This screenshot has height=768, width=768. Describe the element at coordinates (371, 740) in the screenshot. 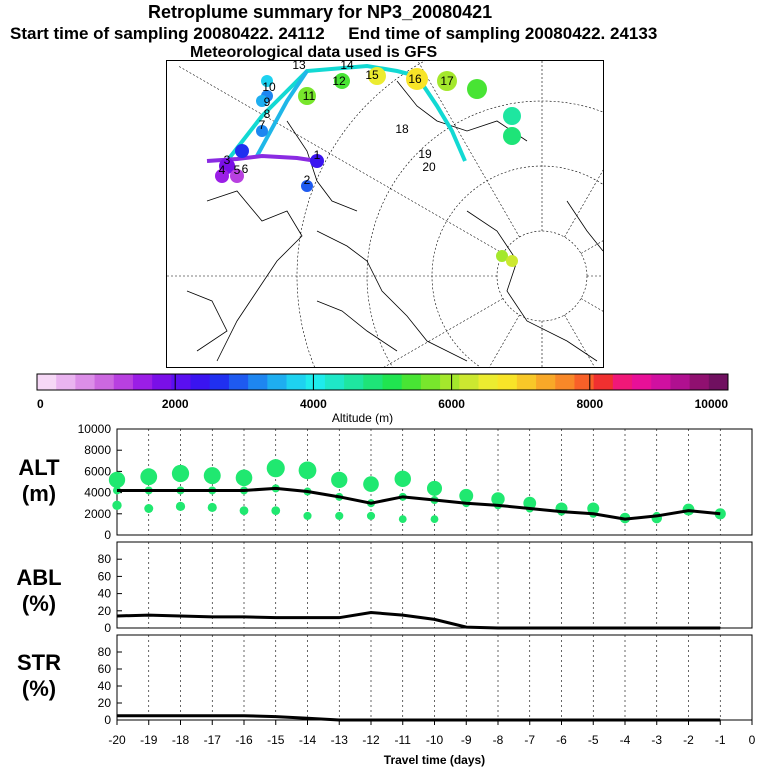

I see `x-tick-label: -12` at that location.